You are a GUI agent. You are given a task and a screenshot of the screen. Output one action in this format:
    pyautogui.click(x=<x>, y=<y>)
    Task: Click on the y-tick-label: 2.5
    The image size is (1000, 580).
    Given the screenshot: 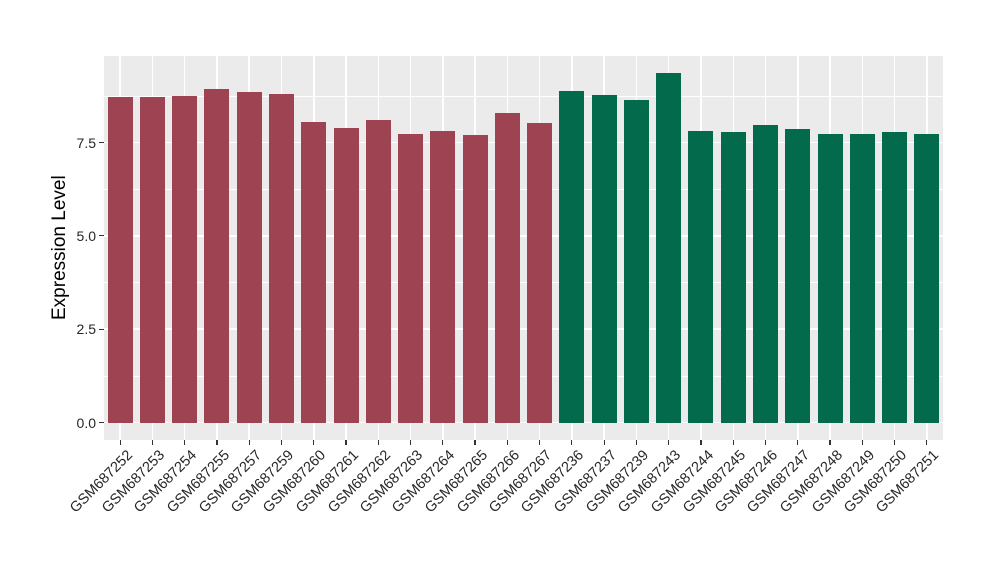 What is the action you would take?
    pyautogui.click(x=86, y=329)
    